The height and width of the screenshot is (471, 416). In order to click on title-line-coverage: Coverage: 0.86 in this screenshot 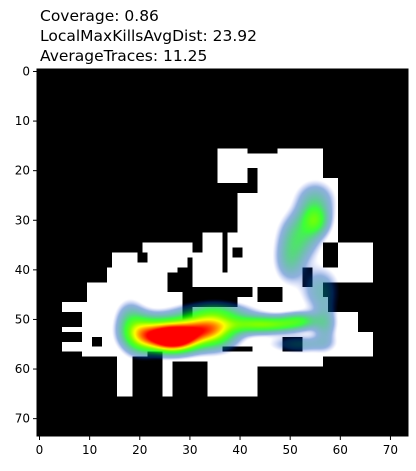, I will do `click(99, 16)`.